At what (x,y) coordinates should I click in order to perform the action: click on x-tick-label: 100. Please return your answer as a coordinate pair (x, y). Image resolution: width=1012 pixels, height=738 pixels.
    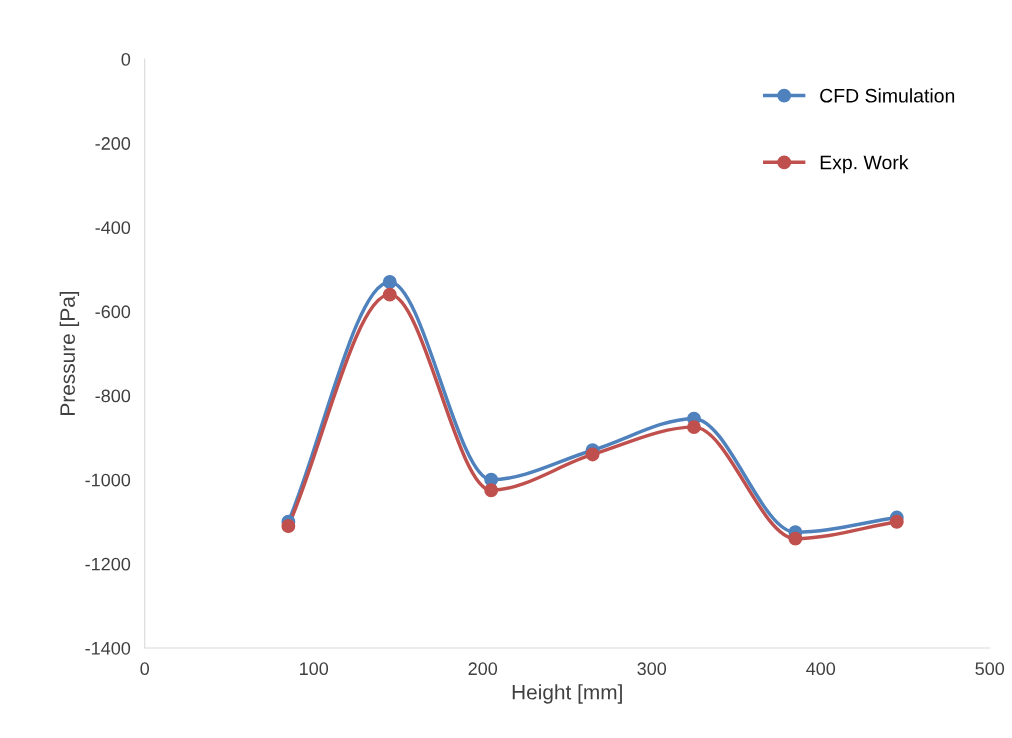
    Looking at the image, I should click on (314, 669).